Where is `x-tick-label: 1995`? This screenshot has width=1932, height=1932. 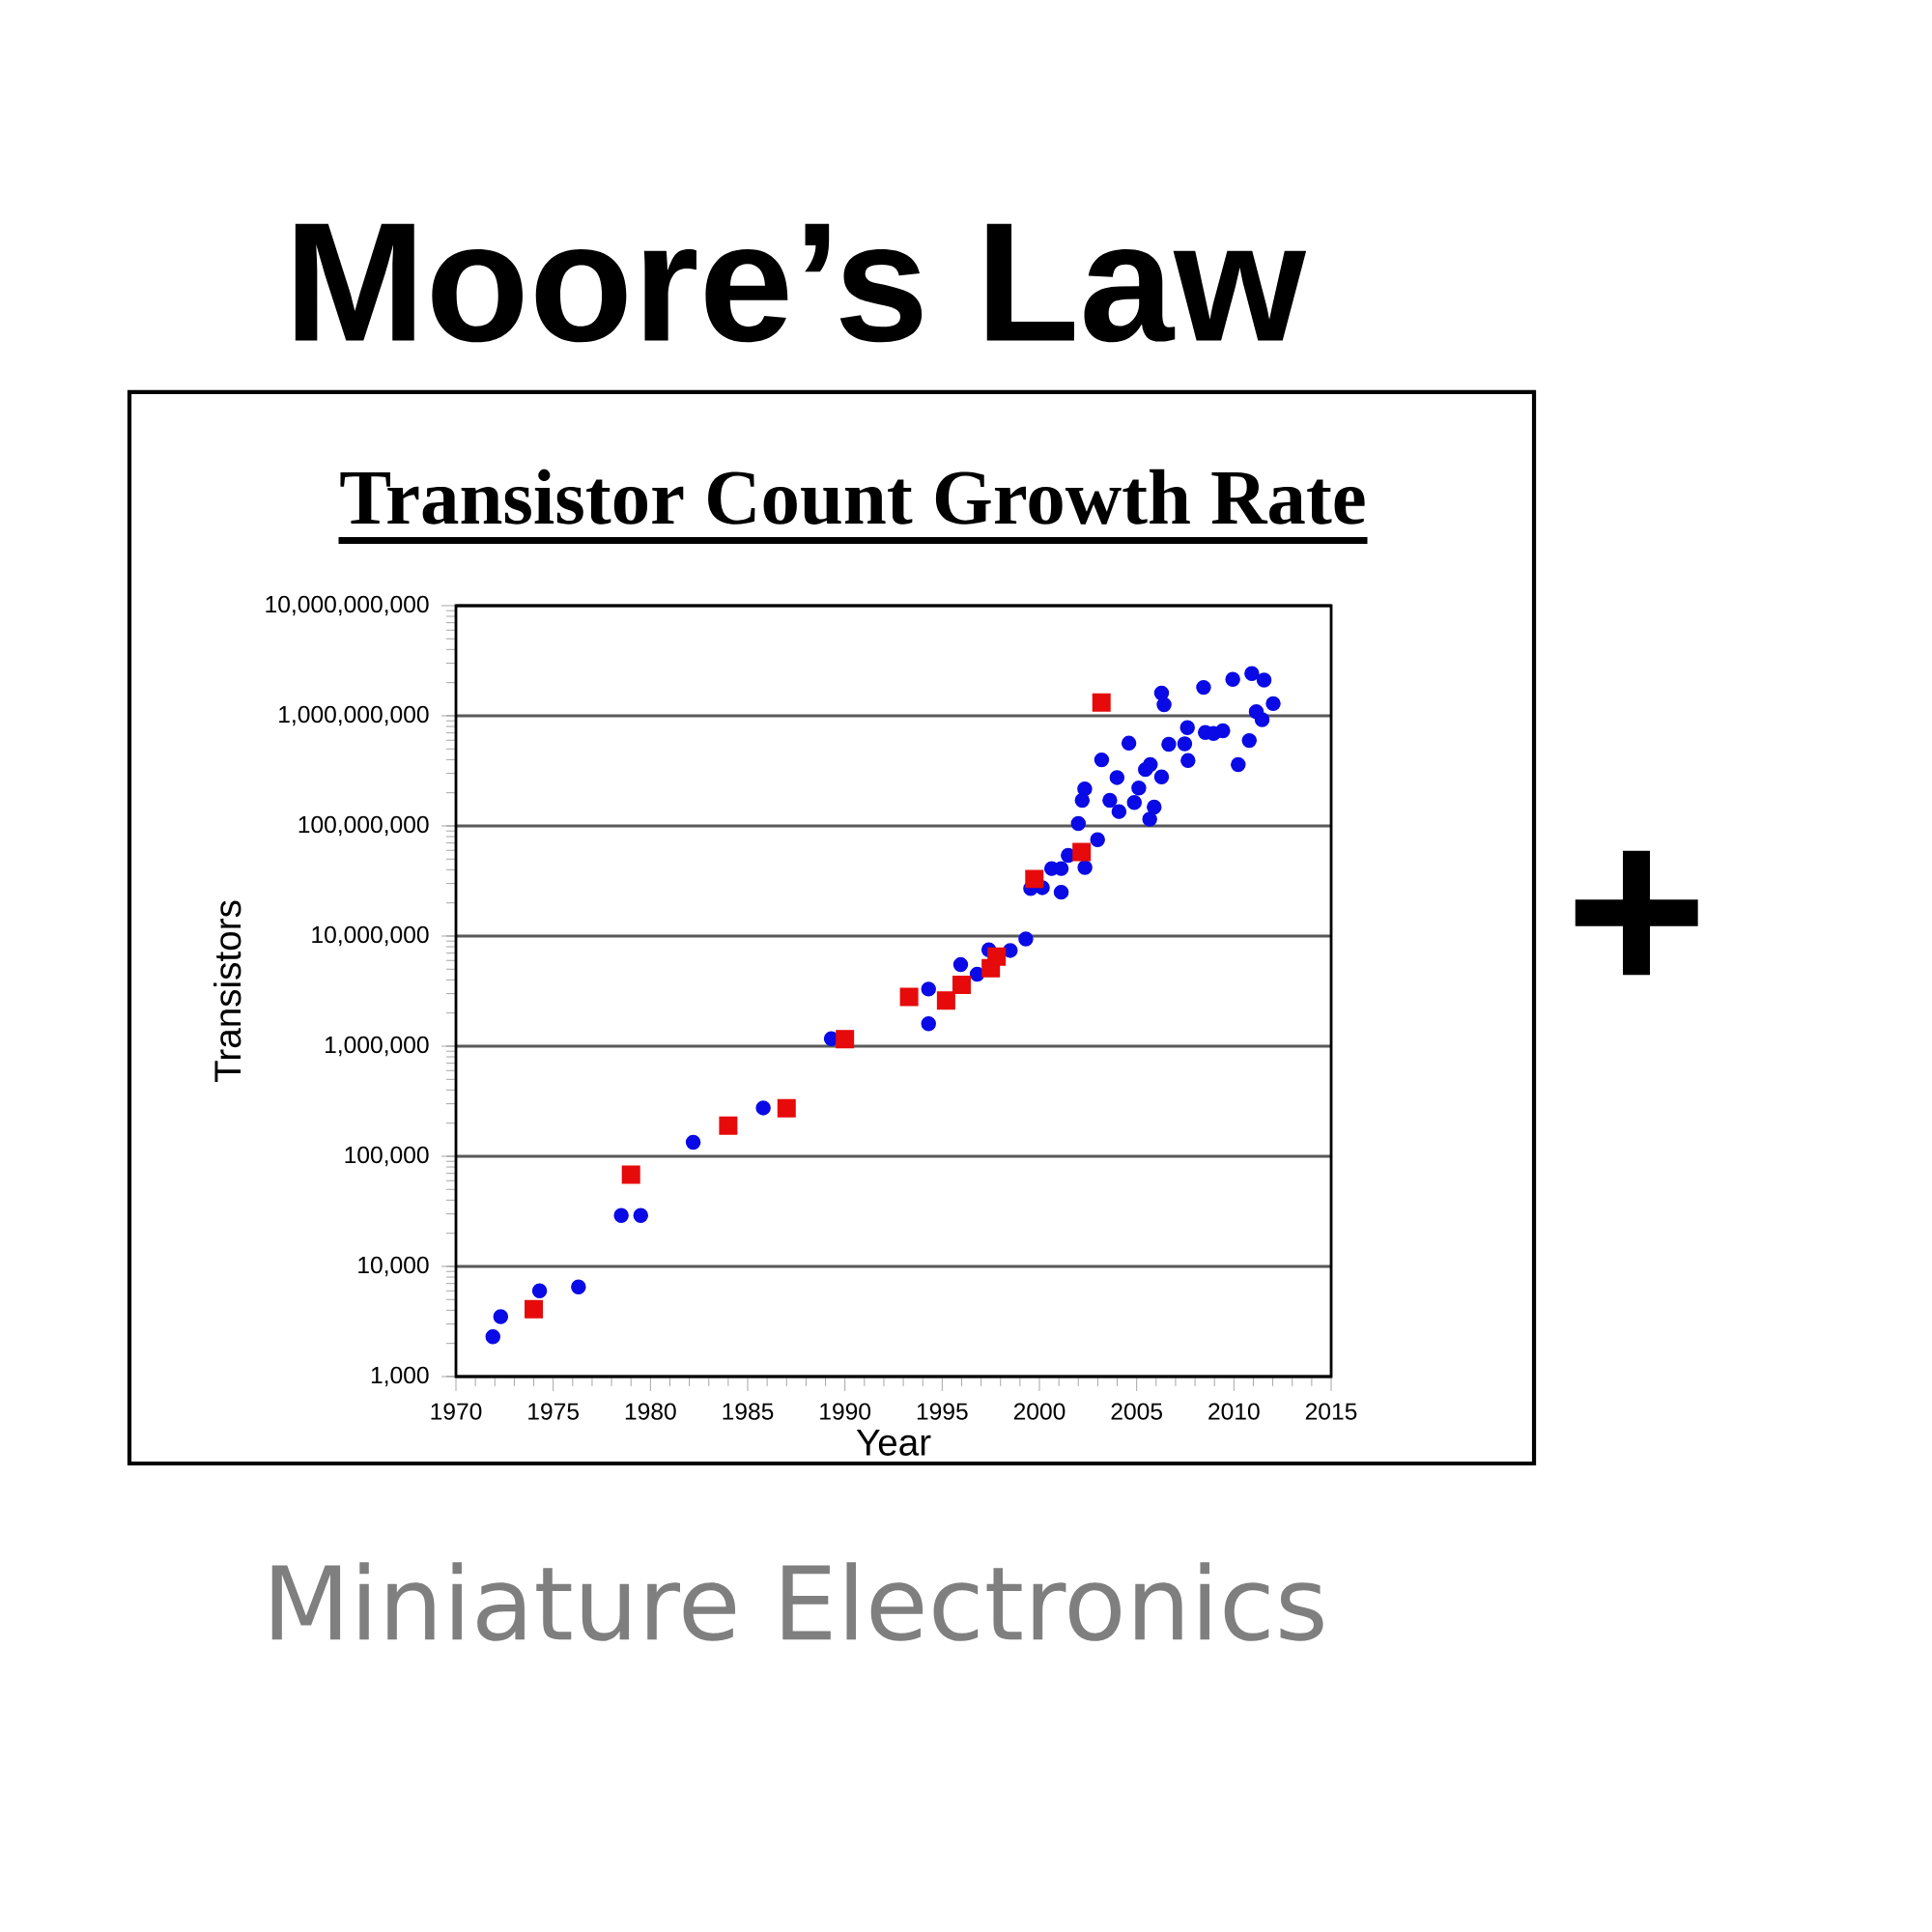
x-tick-label: 1995 is located at coordinates (942, 1411).